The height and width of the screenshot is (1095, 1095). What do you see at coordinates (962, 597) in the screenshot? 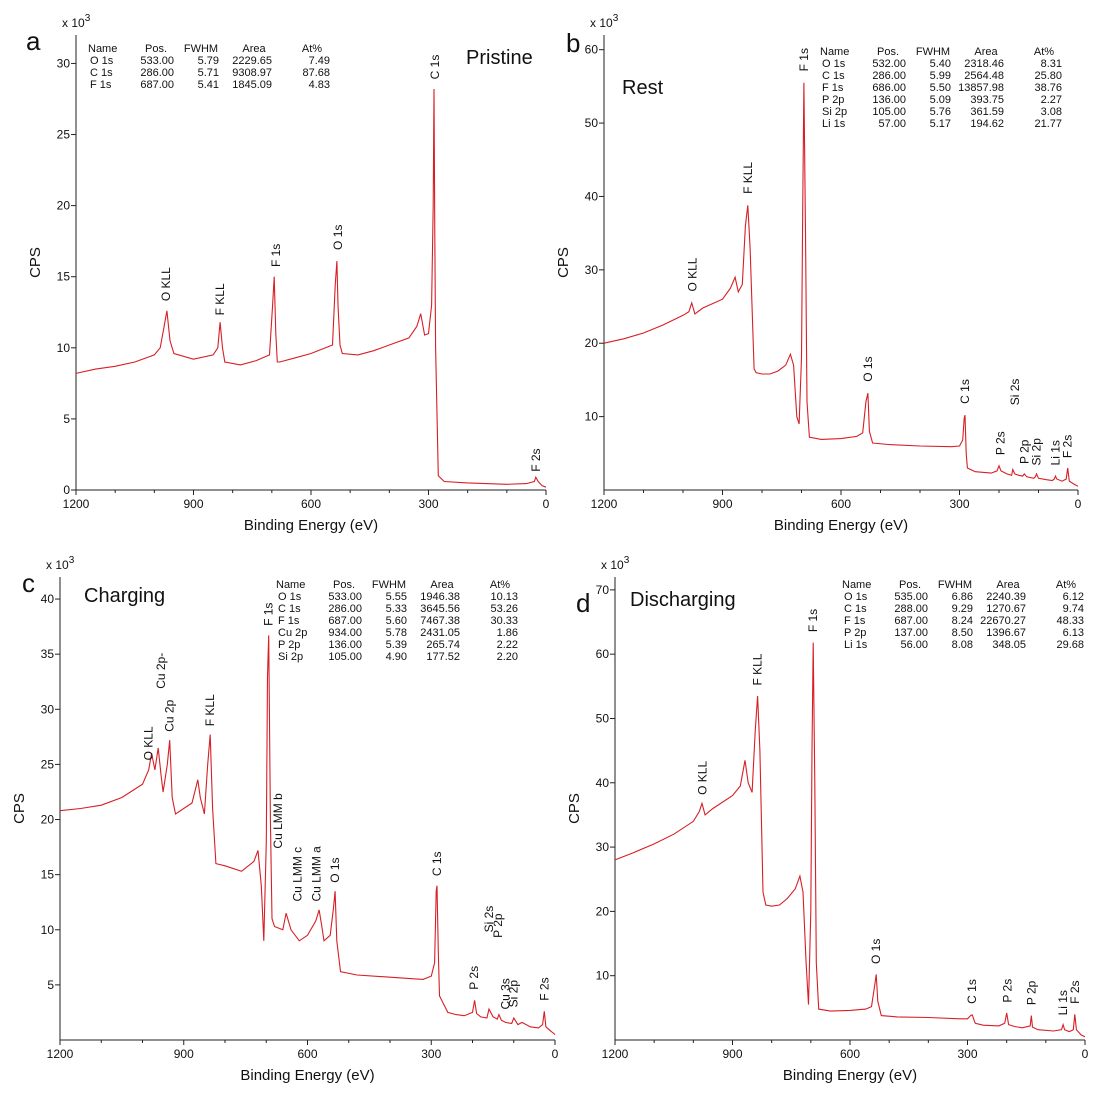
I see `table-cell: 6.86` at bounding box center [962, 597].